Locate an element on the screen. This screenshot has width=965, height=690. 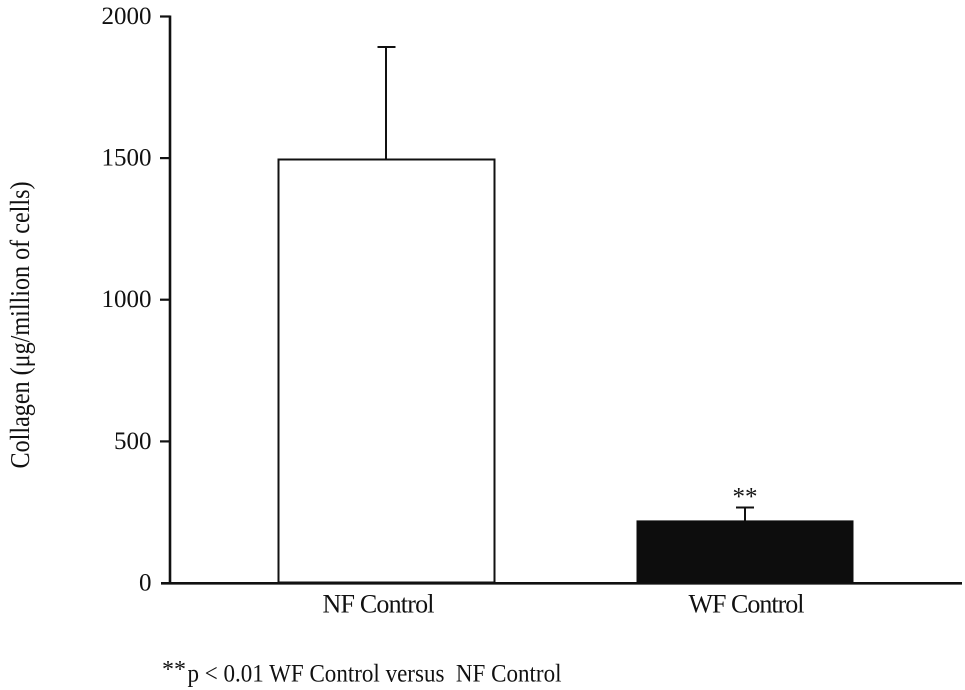
svg-text: 1500 is located at coordinates (127, 158).